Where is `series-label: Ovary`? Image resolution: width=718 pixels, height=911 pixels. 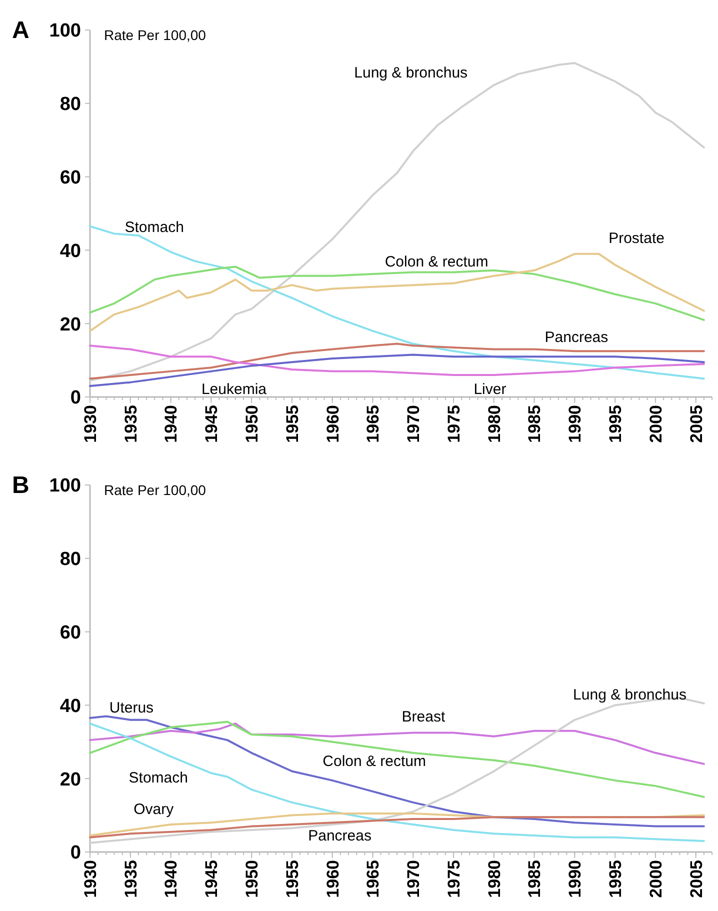 series-label: Ovary is located at coordinates (154, 809).